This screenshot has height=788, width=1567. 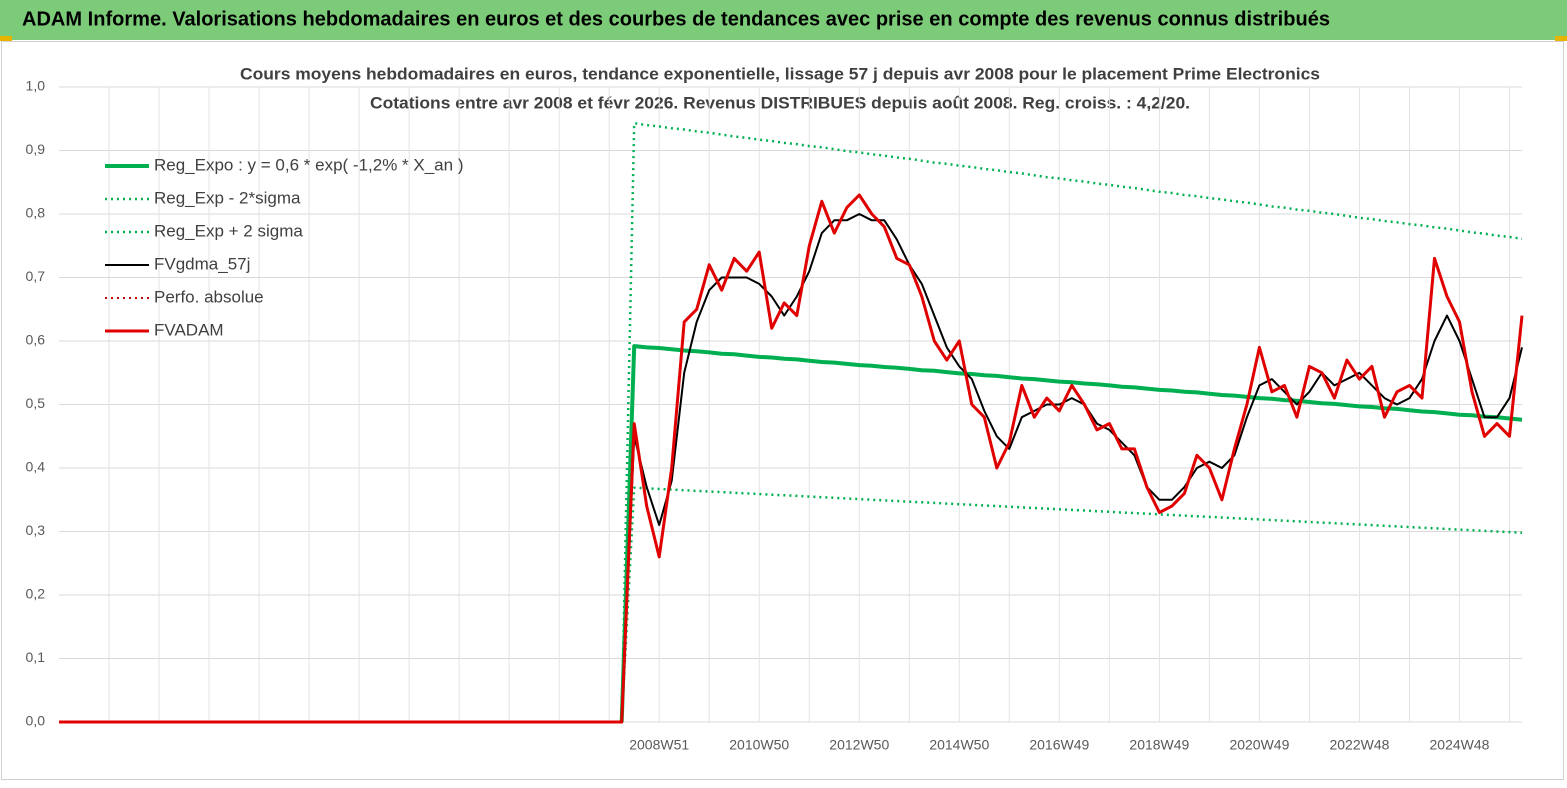 I want to click on y-tick-label: 0,3, so click(x=36, y=530).